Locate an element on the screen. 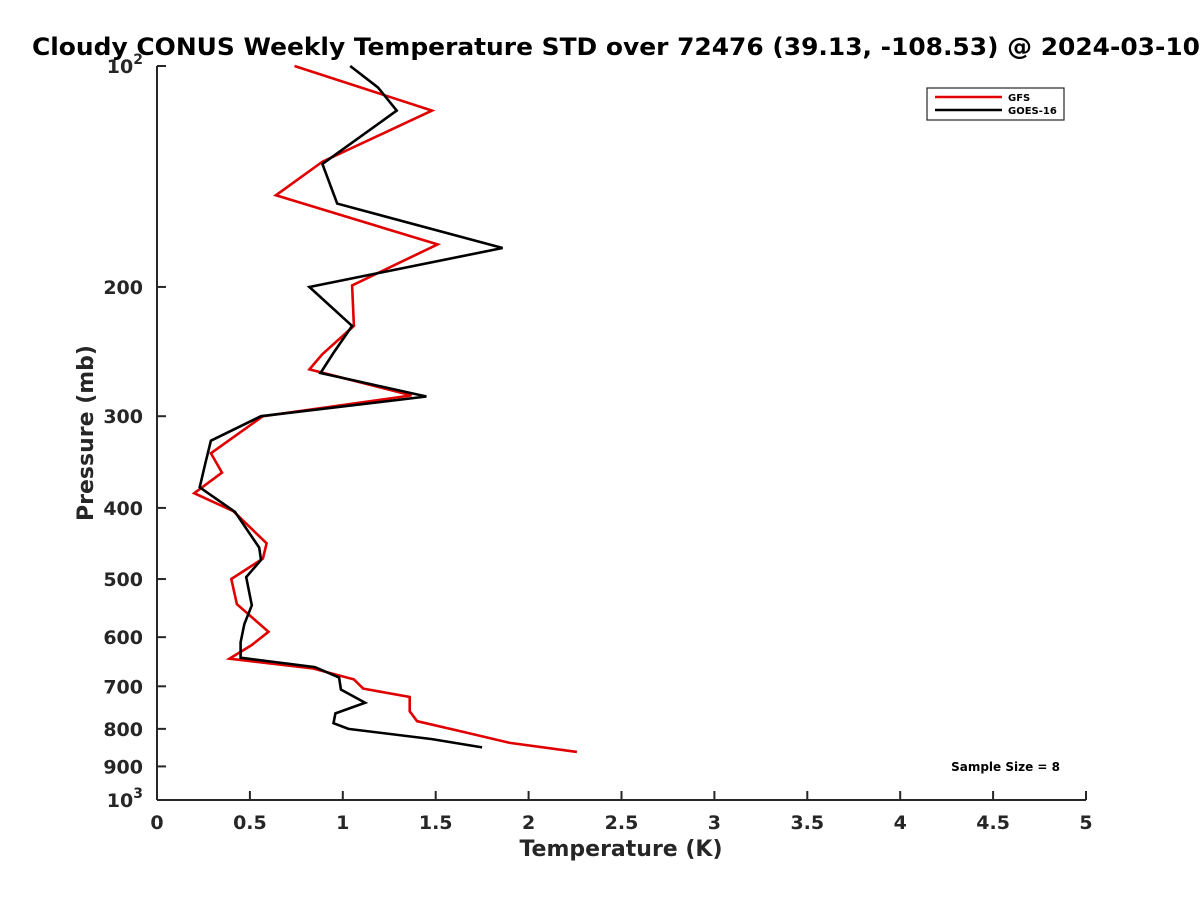 This screenshot has height=900, width=1200. x-axis-label: Temperature (K) is located at coordinates (620, 849).